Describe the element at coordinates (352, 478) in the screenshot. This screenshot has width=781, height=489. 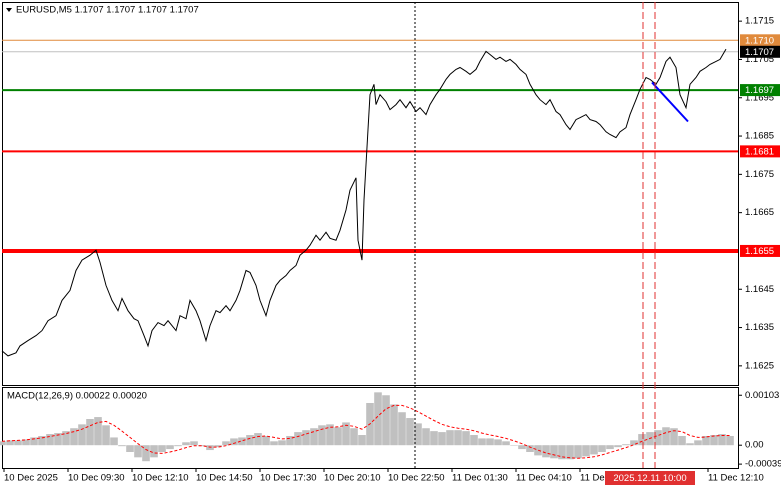
I see `x-tick-label: 10 Dec 20:10` at that location.